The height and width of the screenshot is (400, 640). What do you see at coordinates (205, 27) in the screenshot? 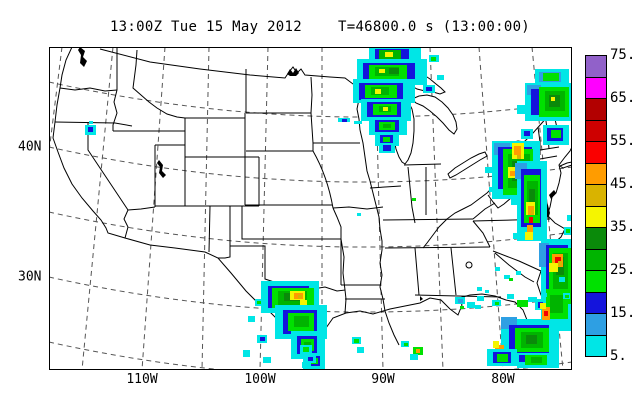
I see `title-timestamp: 13:00Z Tue 15 May 2012` at bounding box center [205, 27].